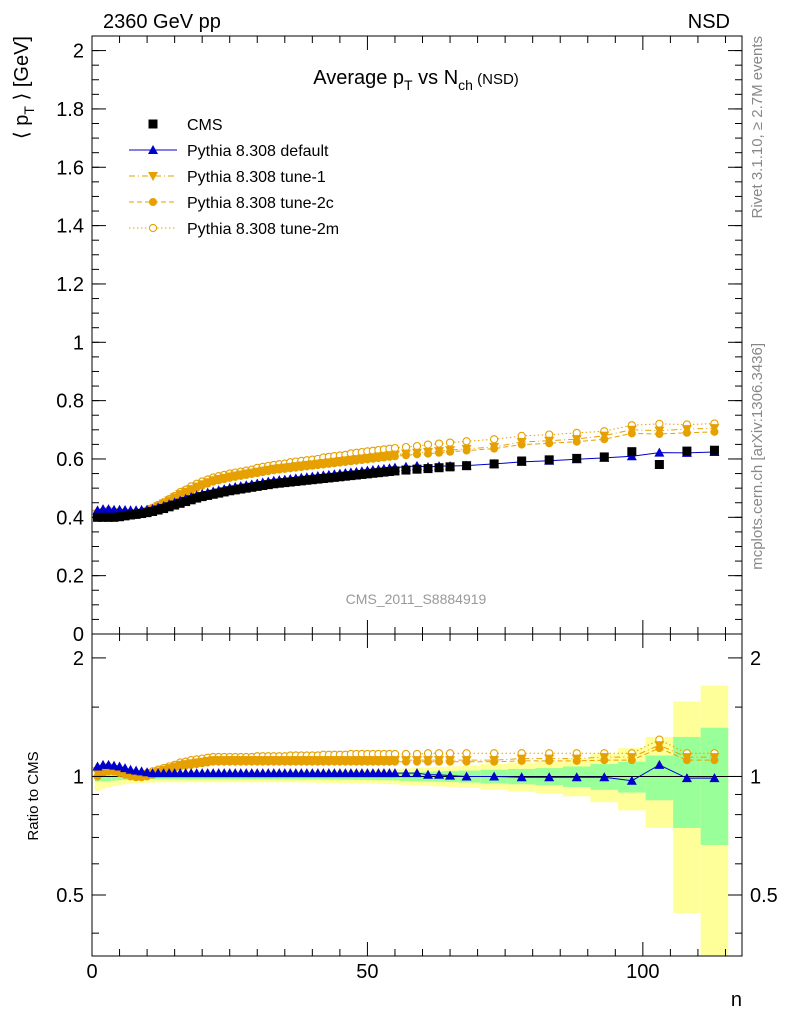 This screenshot has height=1024, width=786. I want to click on ratio-band-inner, so click(714, 786).